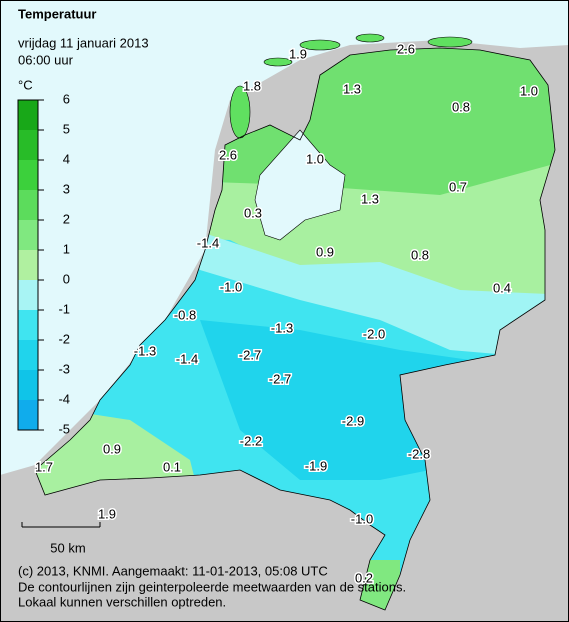 The image size is (569, 622). I want to click on legend-label: -4, so click(64, 398).